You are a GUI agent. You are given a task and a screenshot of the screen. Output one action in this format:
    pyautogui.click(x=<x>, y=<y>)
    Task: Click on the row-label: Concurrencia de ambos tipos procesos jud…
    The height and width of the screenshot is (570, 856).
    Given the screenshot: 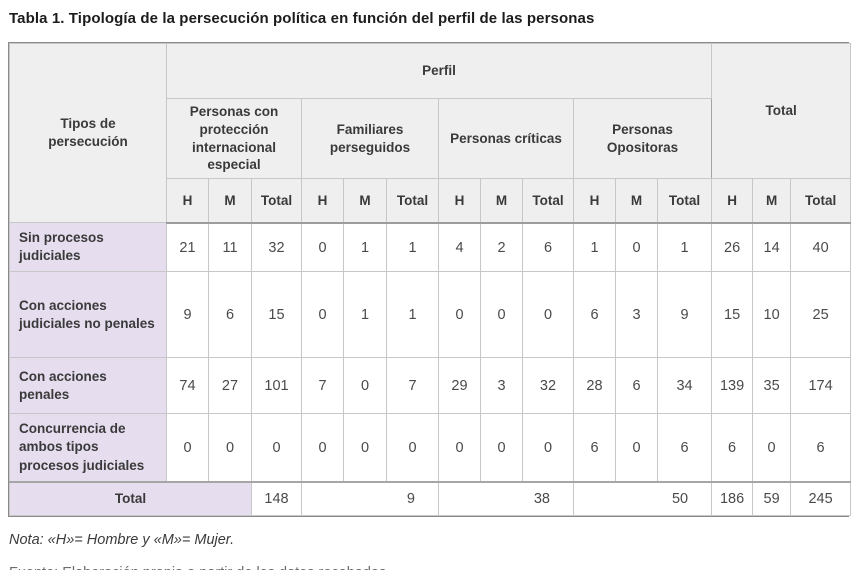 What is the action you would take?
    pyautogui.click(x=88, y=448)
    